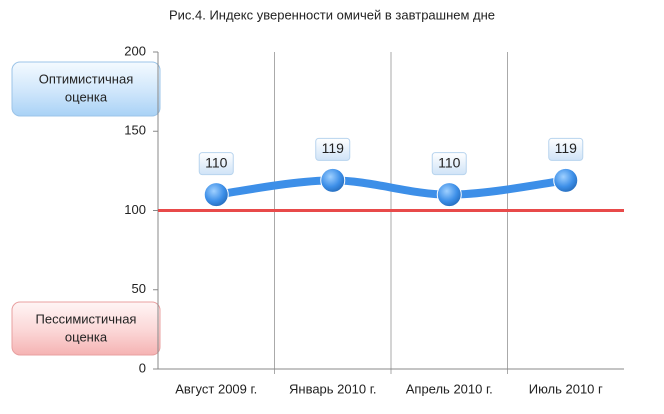 This screenshot has height=414, width=664. I want to click on x-tick-label: Январь 2010 г., so click(332, 388).